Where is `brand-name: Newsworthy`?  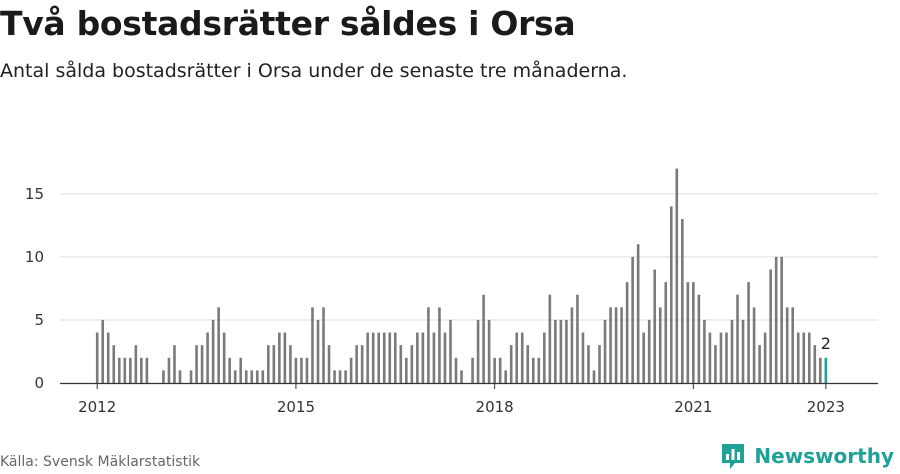
brand-name: Newsworthy is located at coordinates (824, 456).